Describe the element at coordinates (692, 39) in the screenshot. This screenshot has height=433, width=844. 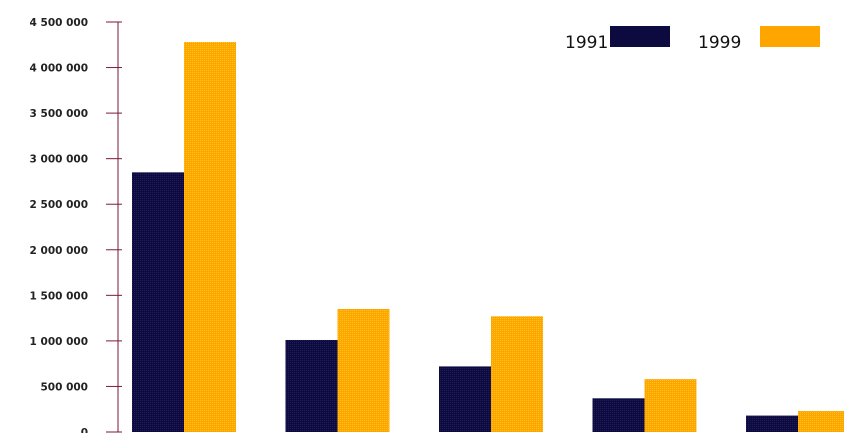
I see `legend: 1991 1999` at that location.